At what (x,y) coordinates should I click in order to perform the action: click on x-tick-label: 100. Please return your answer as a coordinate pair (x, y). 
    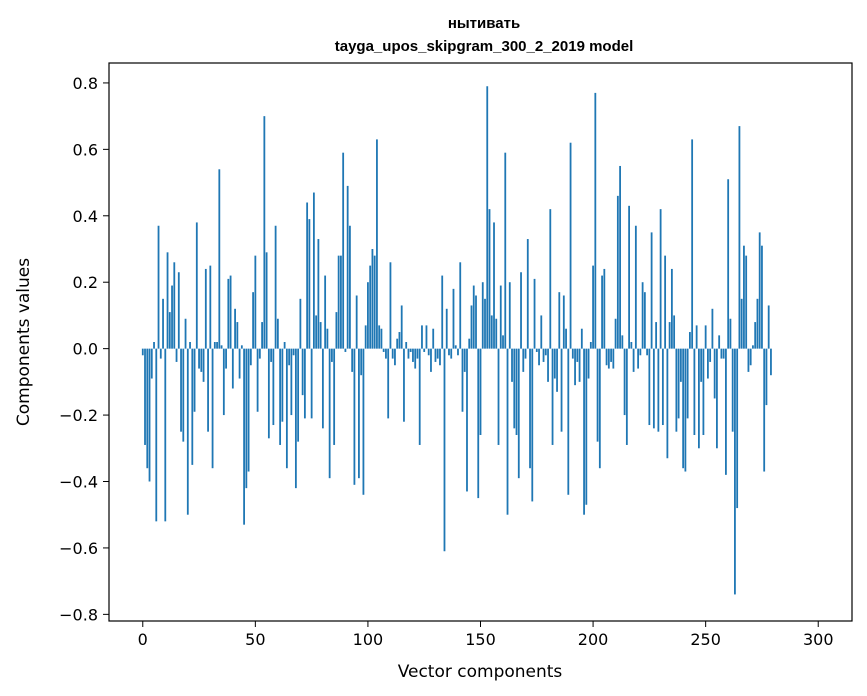
    Looking at the image, I should click on (368, 639).